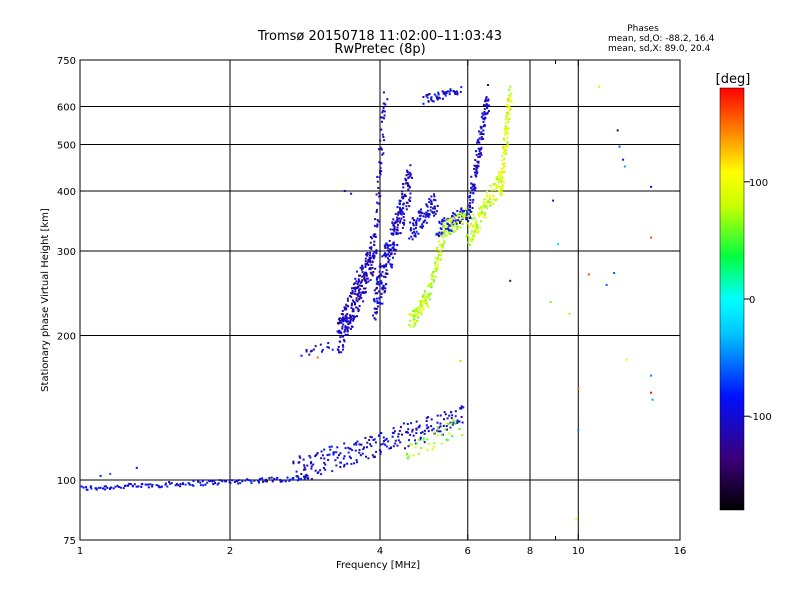 Image resolution: width=800 pixels, height=600 pixels. I want to click on x-tick-label: 6, so click(468, 551).